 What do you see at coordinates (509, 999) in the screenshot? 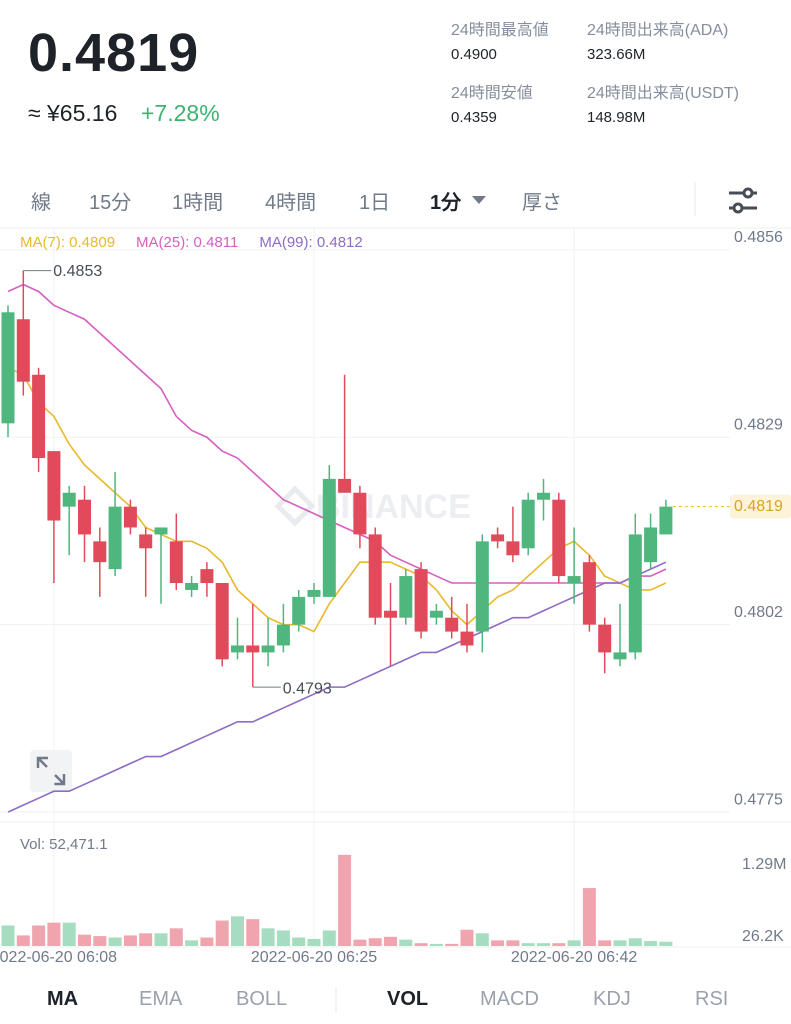
I see `indicator-tab: MACD` at bounding box center [509, 999].